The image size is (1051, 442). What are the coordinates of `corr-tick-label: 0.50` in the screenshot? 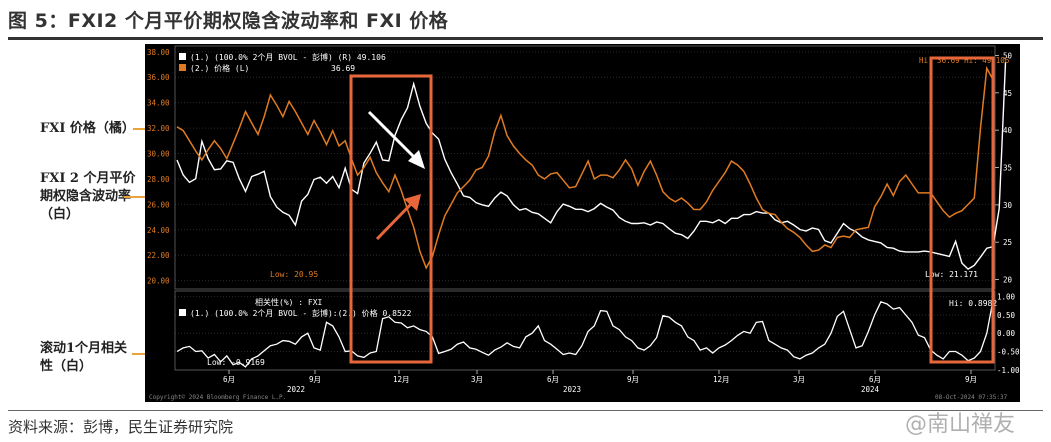 It's located at (1006, 315).